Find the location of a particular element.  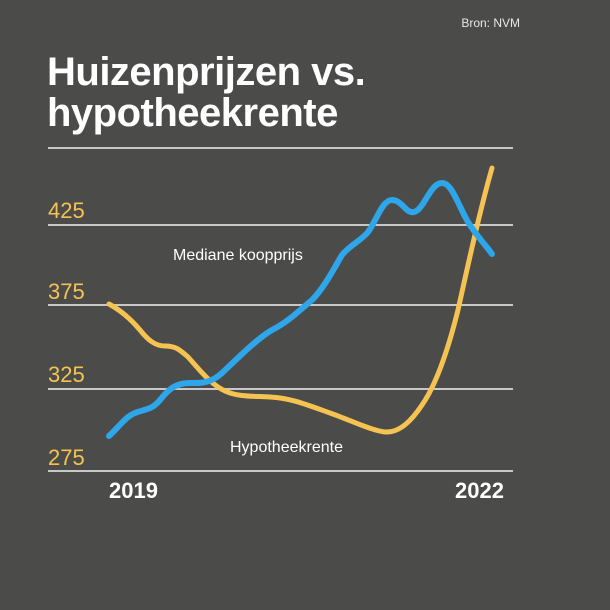

y-tick-325: 325 is located at coordinates (66, 374).